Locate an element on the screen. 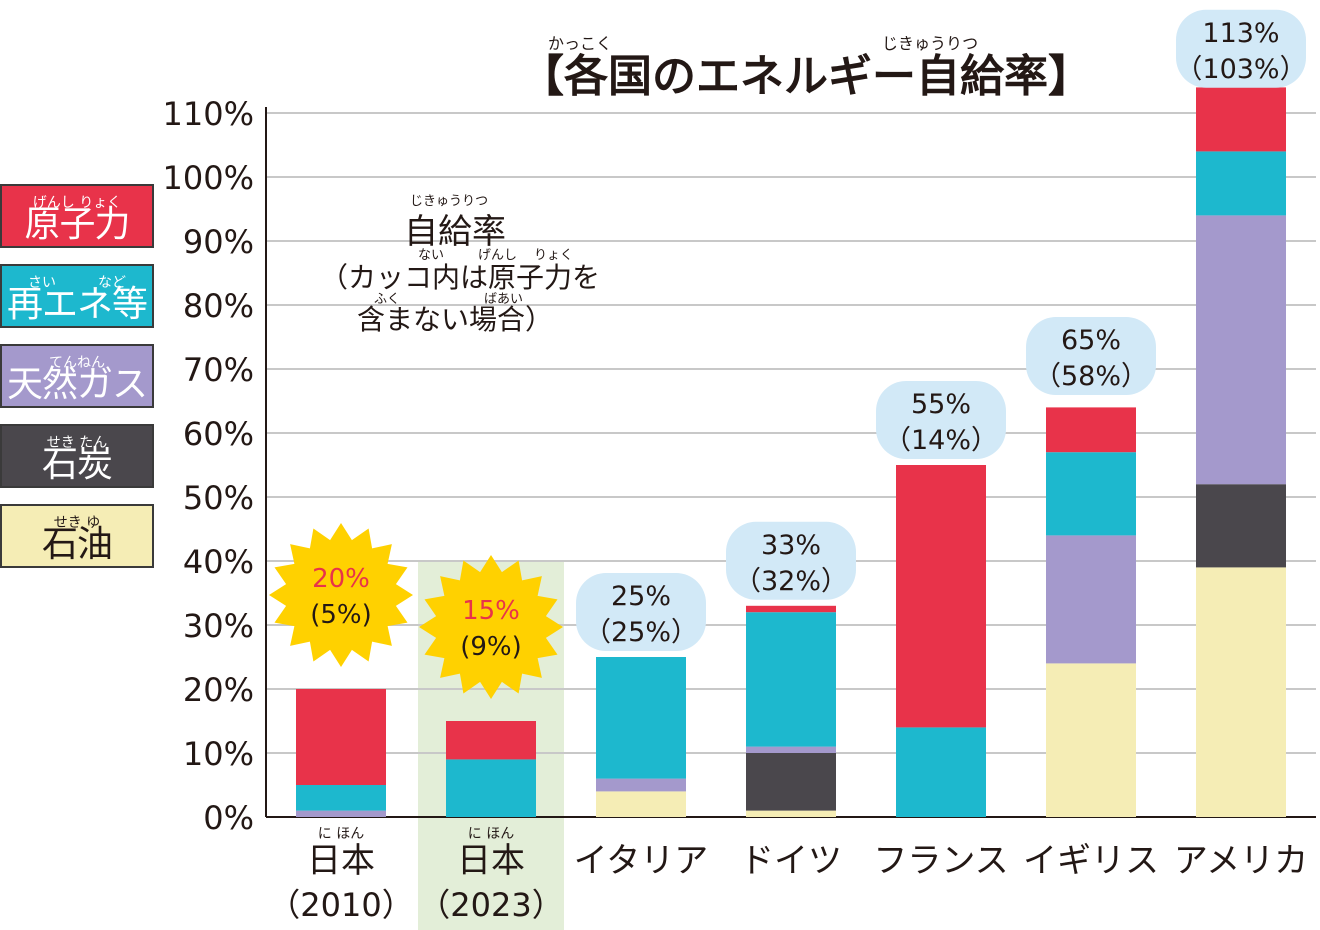 Image resolution: width=1320 pixels, height=930 pixels. note-line-2: （カッコ内は原子力を is located at coordinates (460, 277).